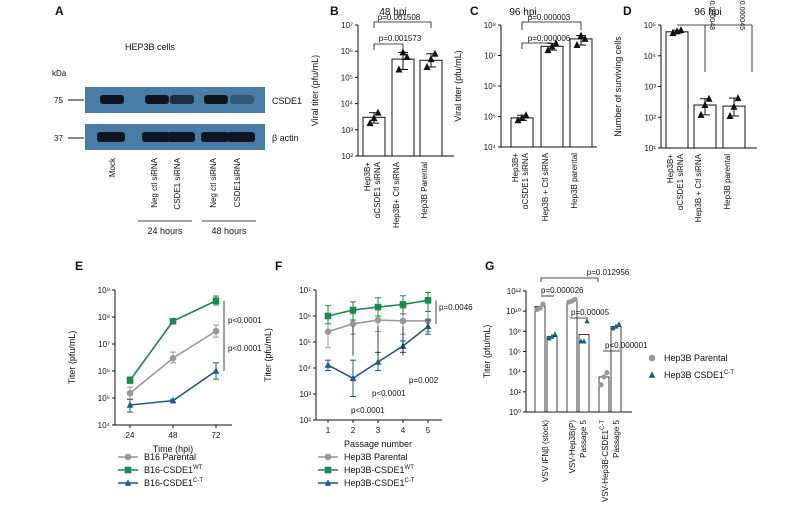  I want to click on marker-75: 75, so click(58, 100).